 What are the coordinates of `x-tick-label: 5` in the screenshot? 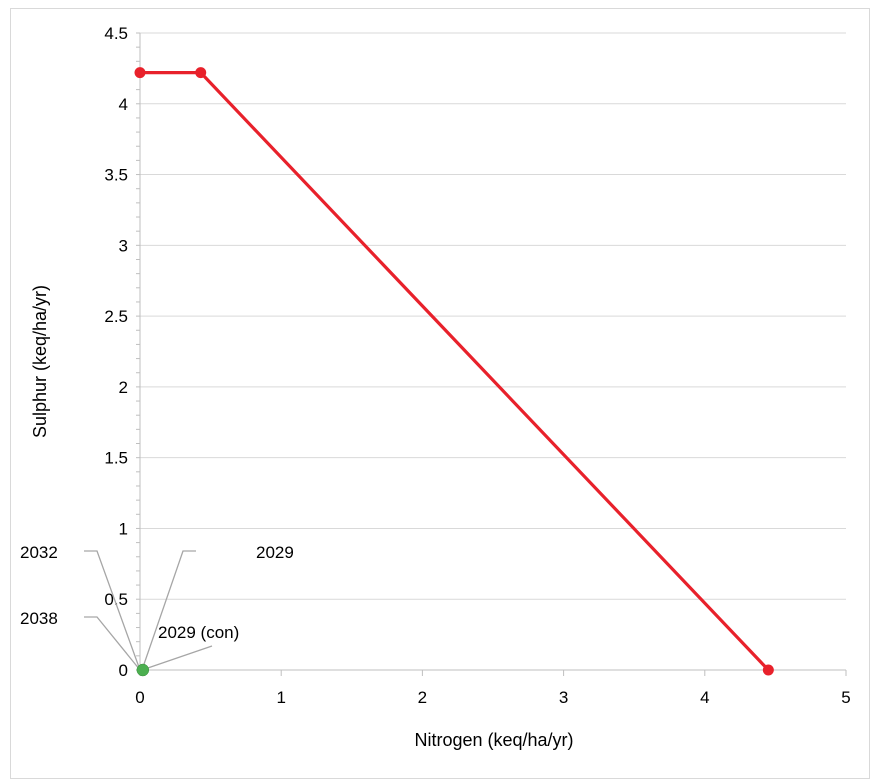 It's located at (845, 697).